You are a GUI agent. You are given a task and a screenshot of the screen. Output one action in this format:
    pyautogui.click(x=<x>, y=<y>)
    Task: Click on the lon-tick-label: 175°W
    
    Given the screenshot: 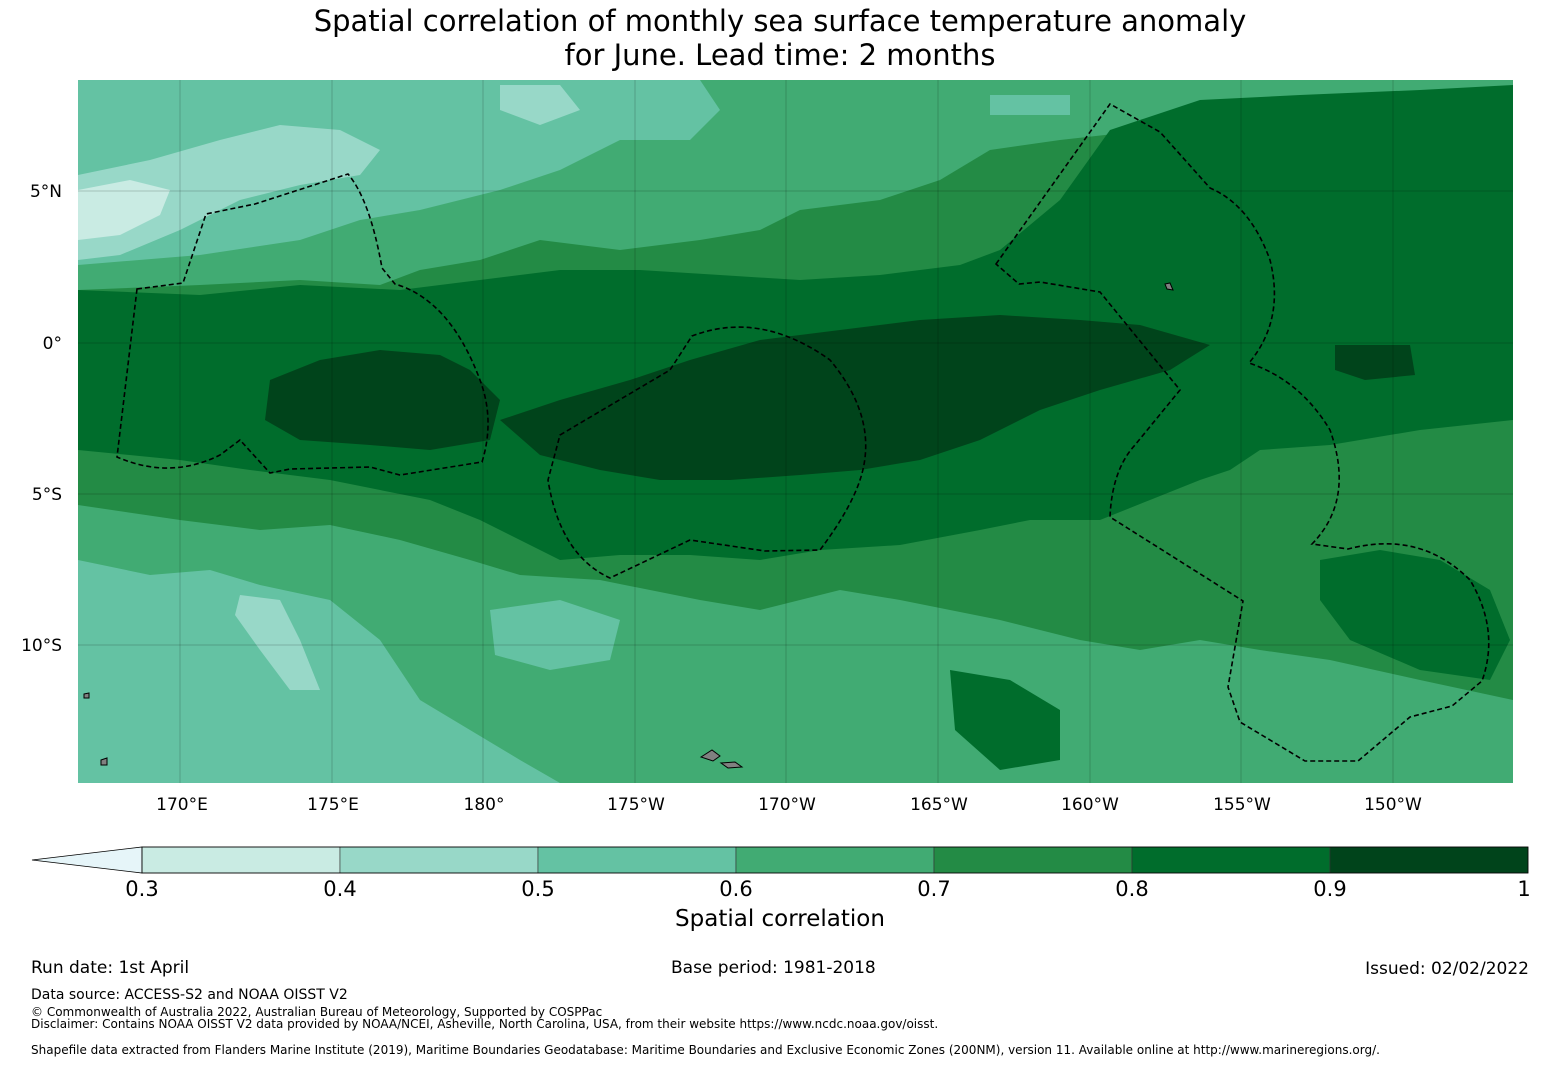 What is the action you would take?
    pyautogui.click(x=636, y=805)
    